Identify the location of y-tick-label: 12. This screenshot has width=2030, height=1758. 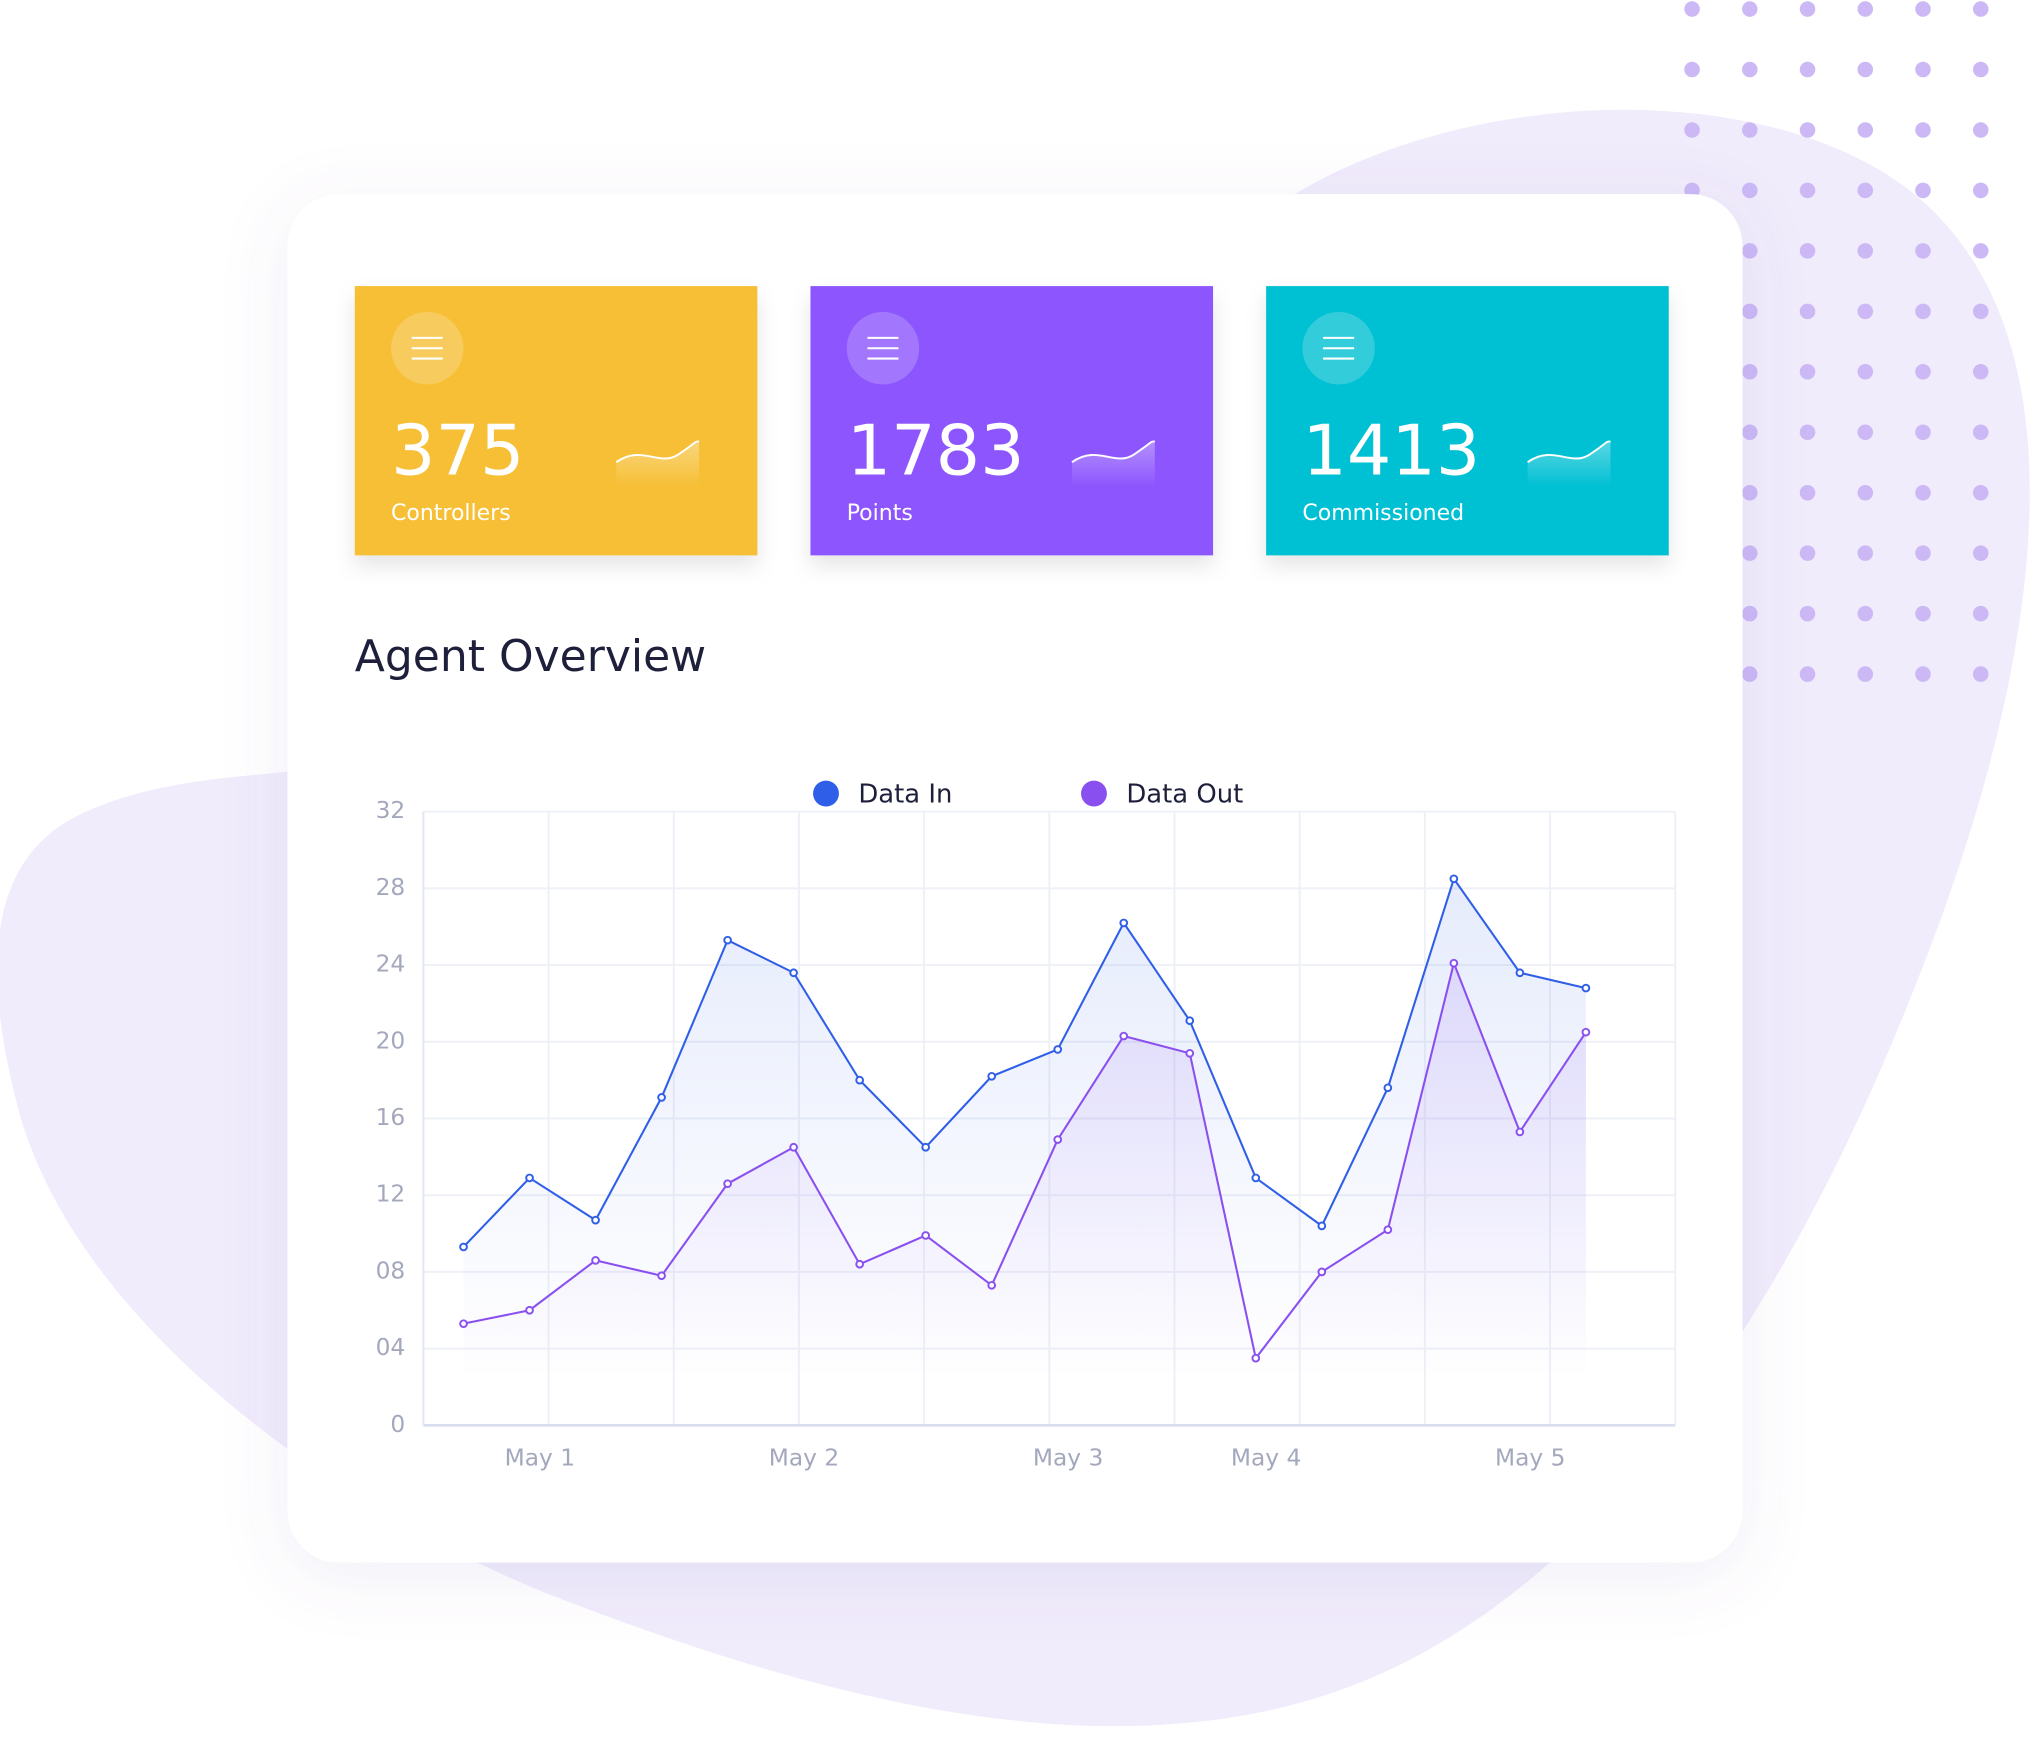
(391, 1194).